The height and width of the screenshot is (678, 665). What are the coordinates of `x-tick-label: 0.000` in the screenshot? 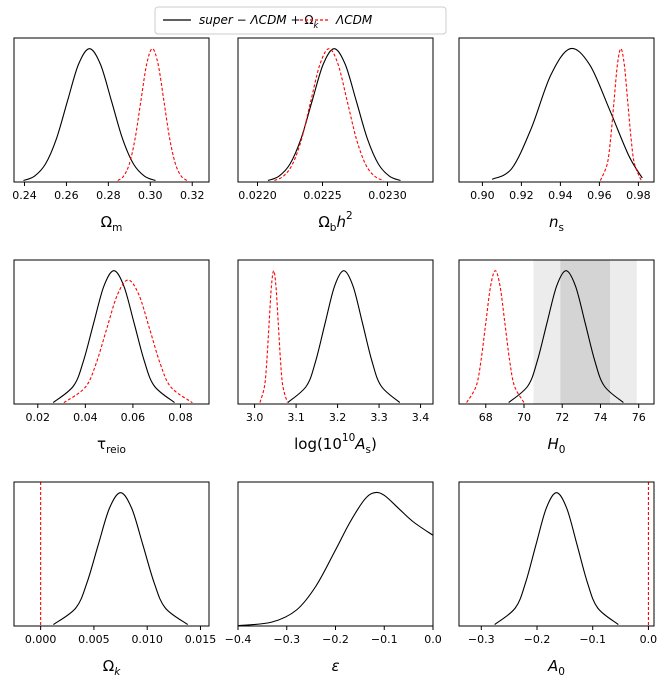 It's located at (41, 639).